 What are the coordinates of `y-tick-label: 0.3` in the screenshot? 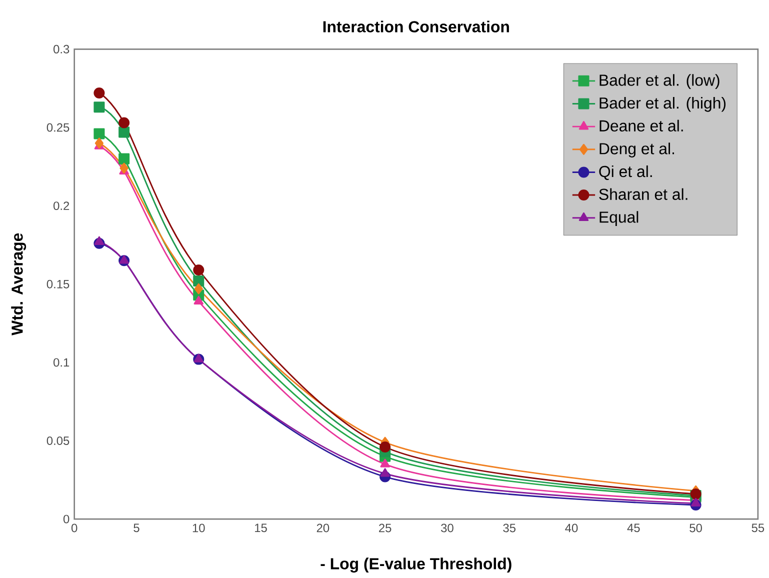 It's located at (62, 49).